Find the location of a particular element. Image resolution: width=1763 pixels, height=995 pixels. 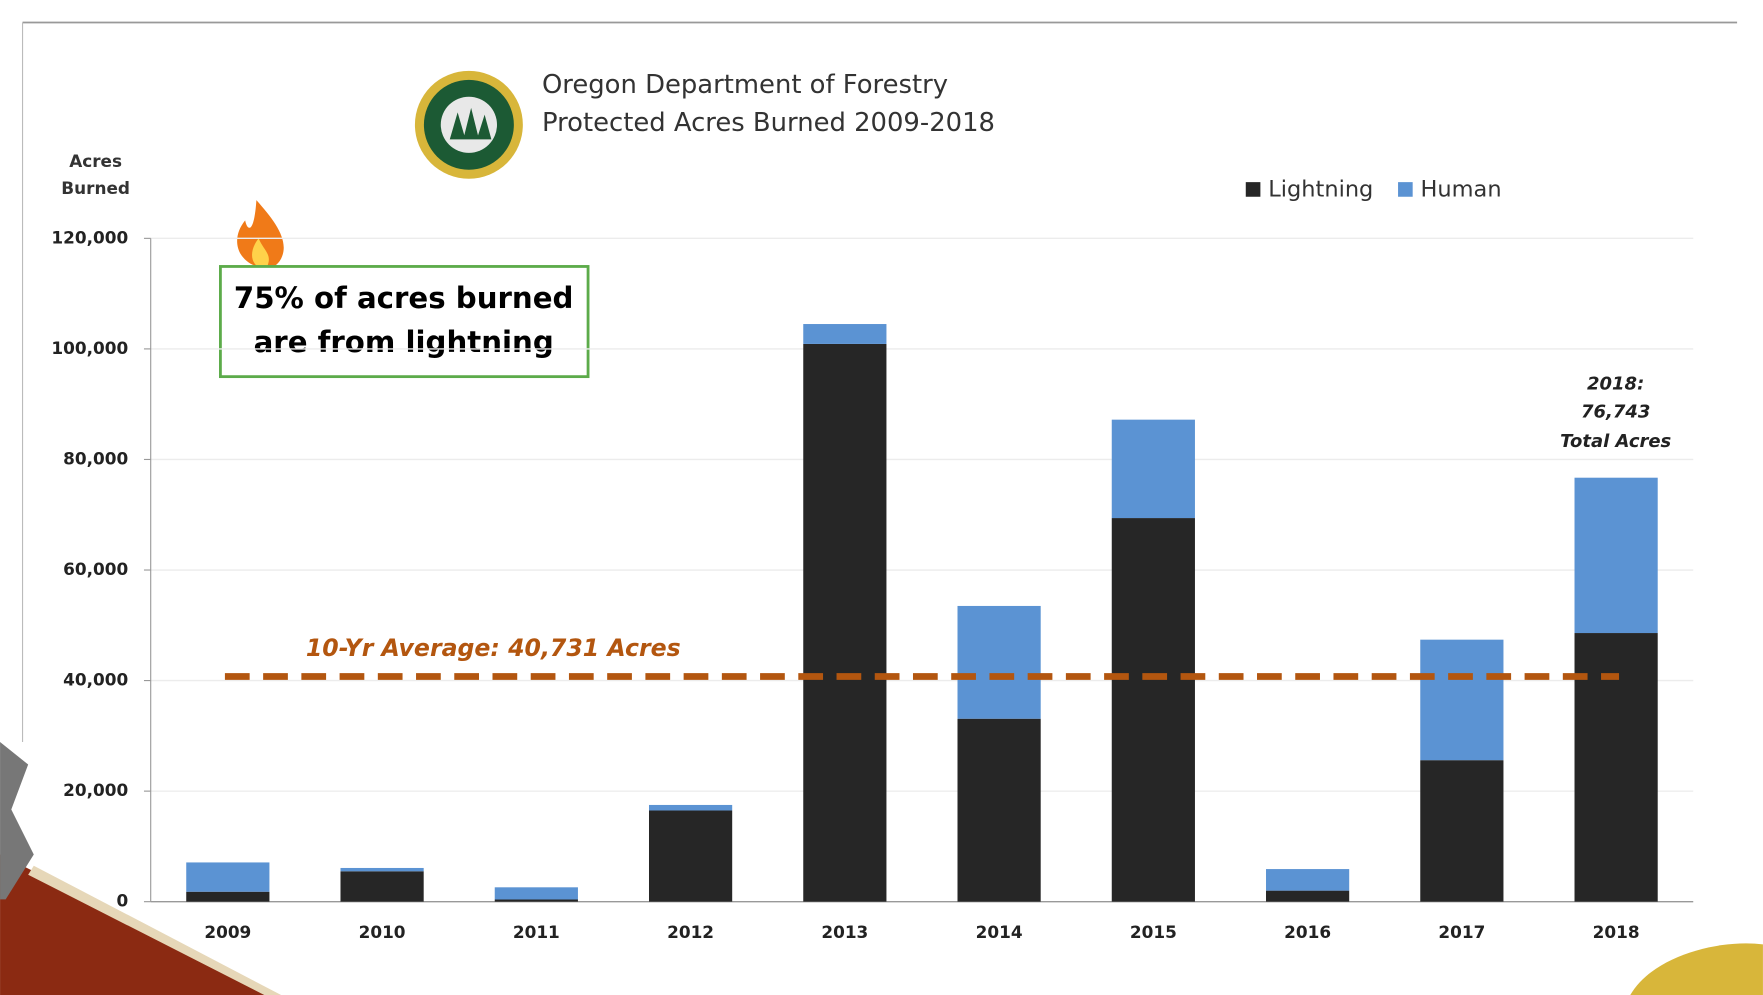

legend-label: Lightning is located at coordinates (1320, 190).